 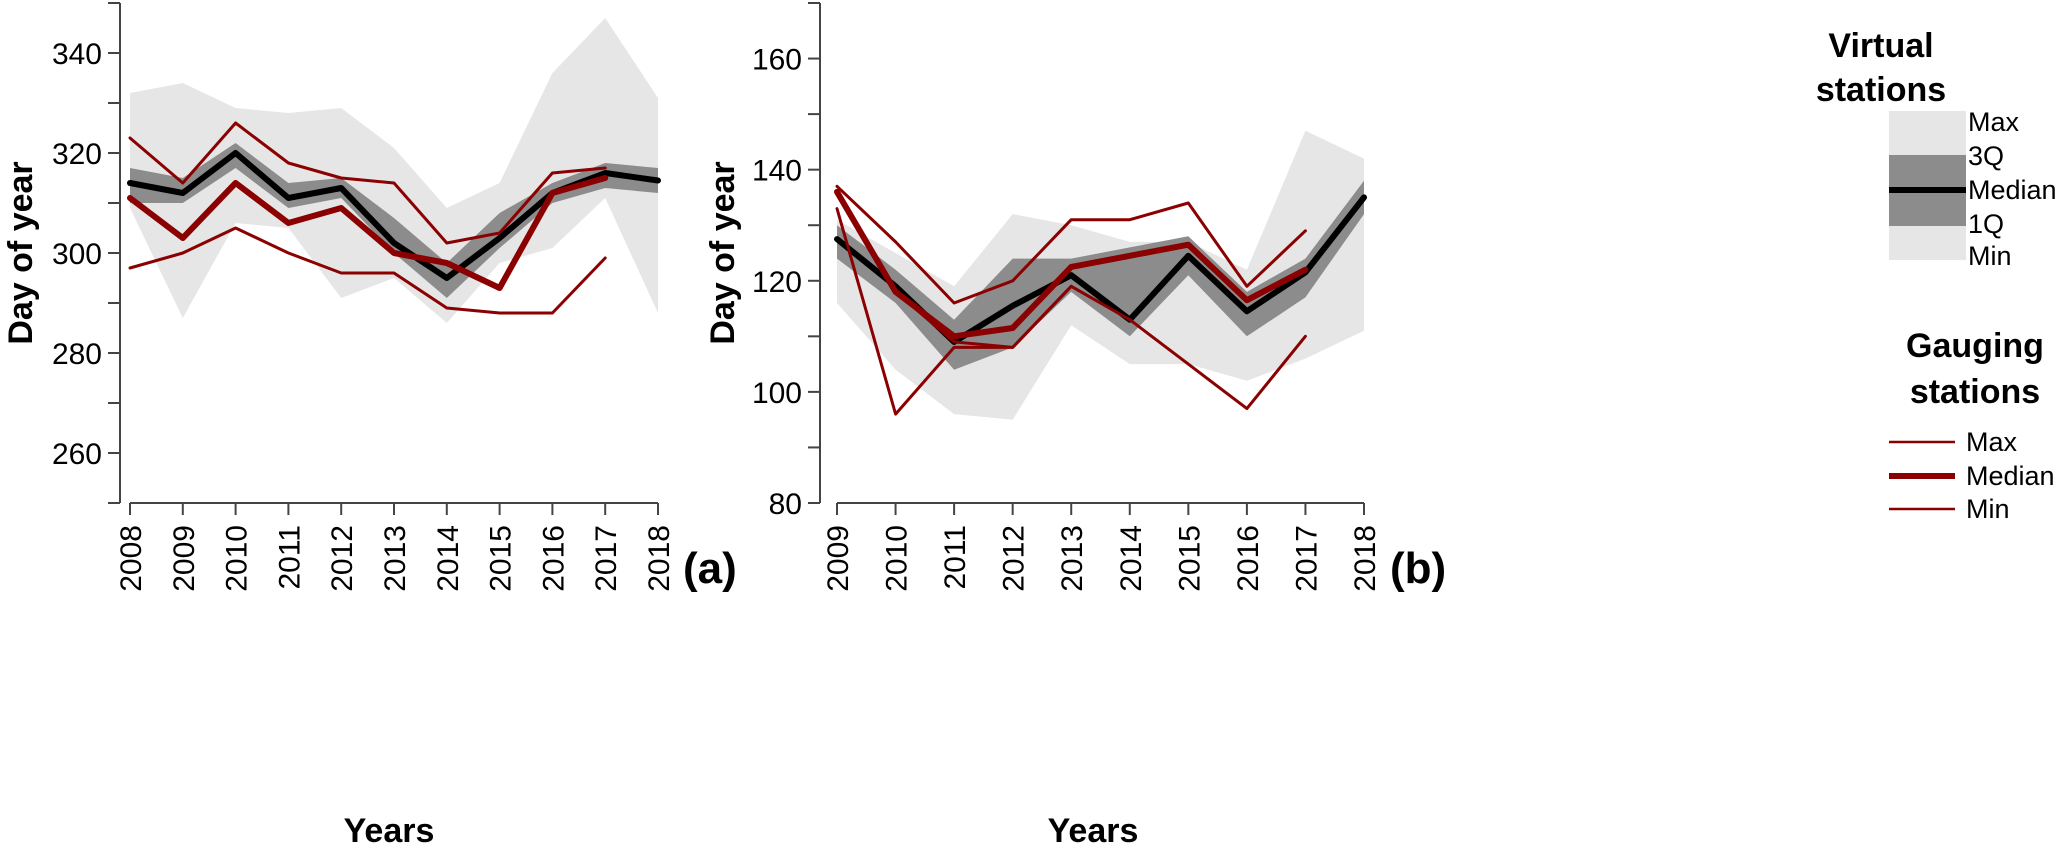 I want to click on y-tick-label: 160, so click(x=777, y=60).